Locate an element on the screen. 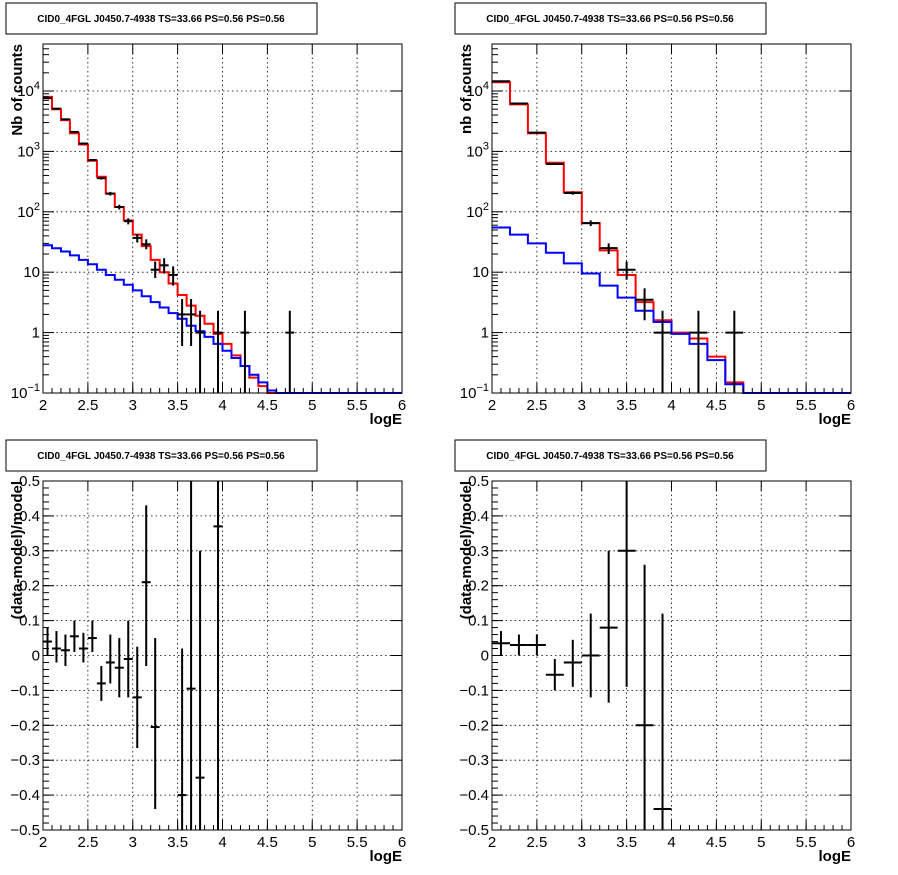 Image resolution: width=898 pixels, height=875 pixels. y-tick-label: 10⁴ is located at coordinates (28, 90).